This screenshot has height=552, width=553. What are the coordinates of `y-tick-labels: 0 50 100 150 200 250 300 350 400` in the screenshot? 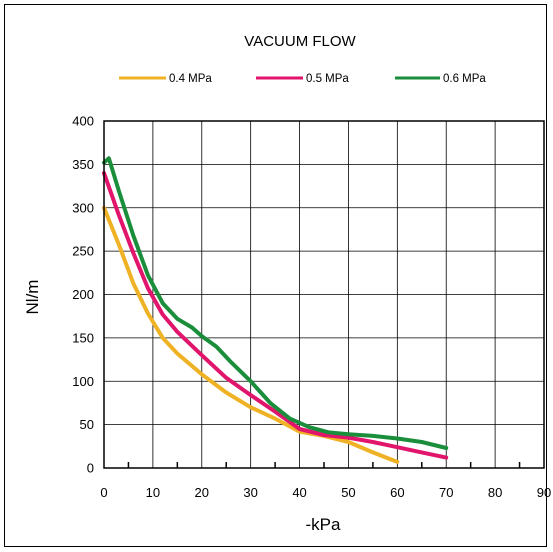 It's located at (83, 295).